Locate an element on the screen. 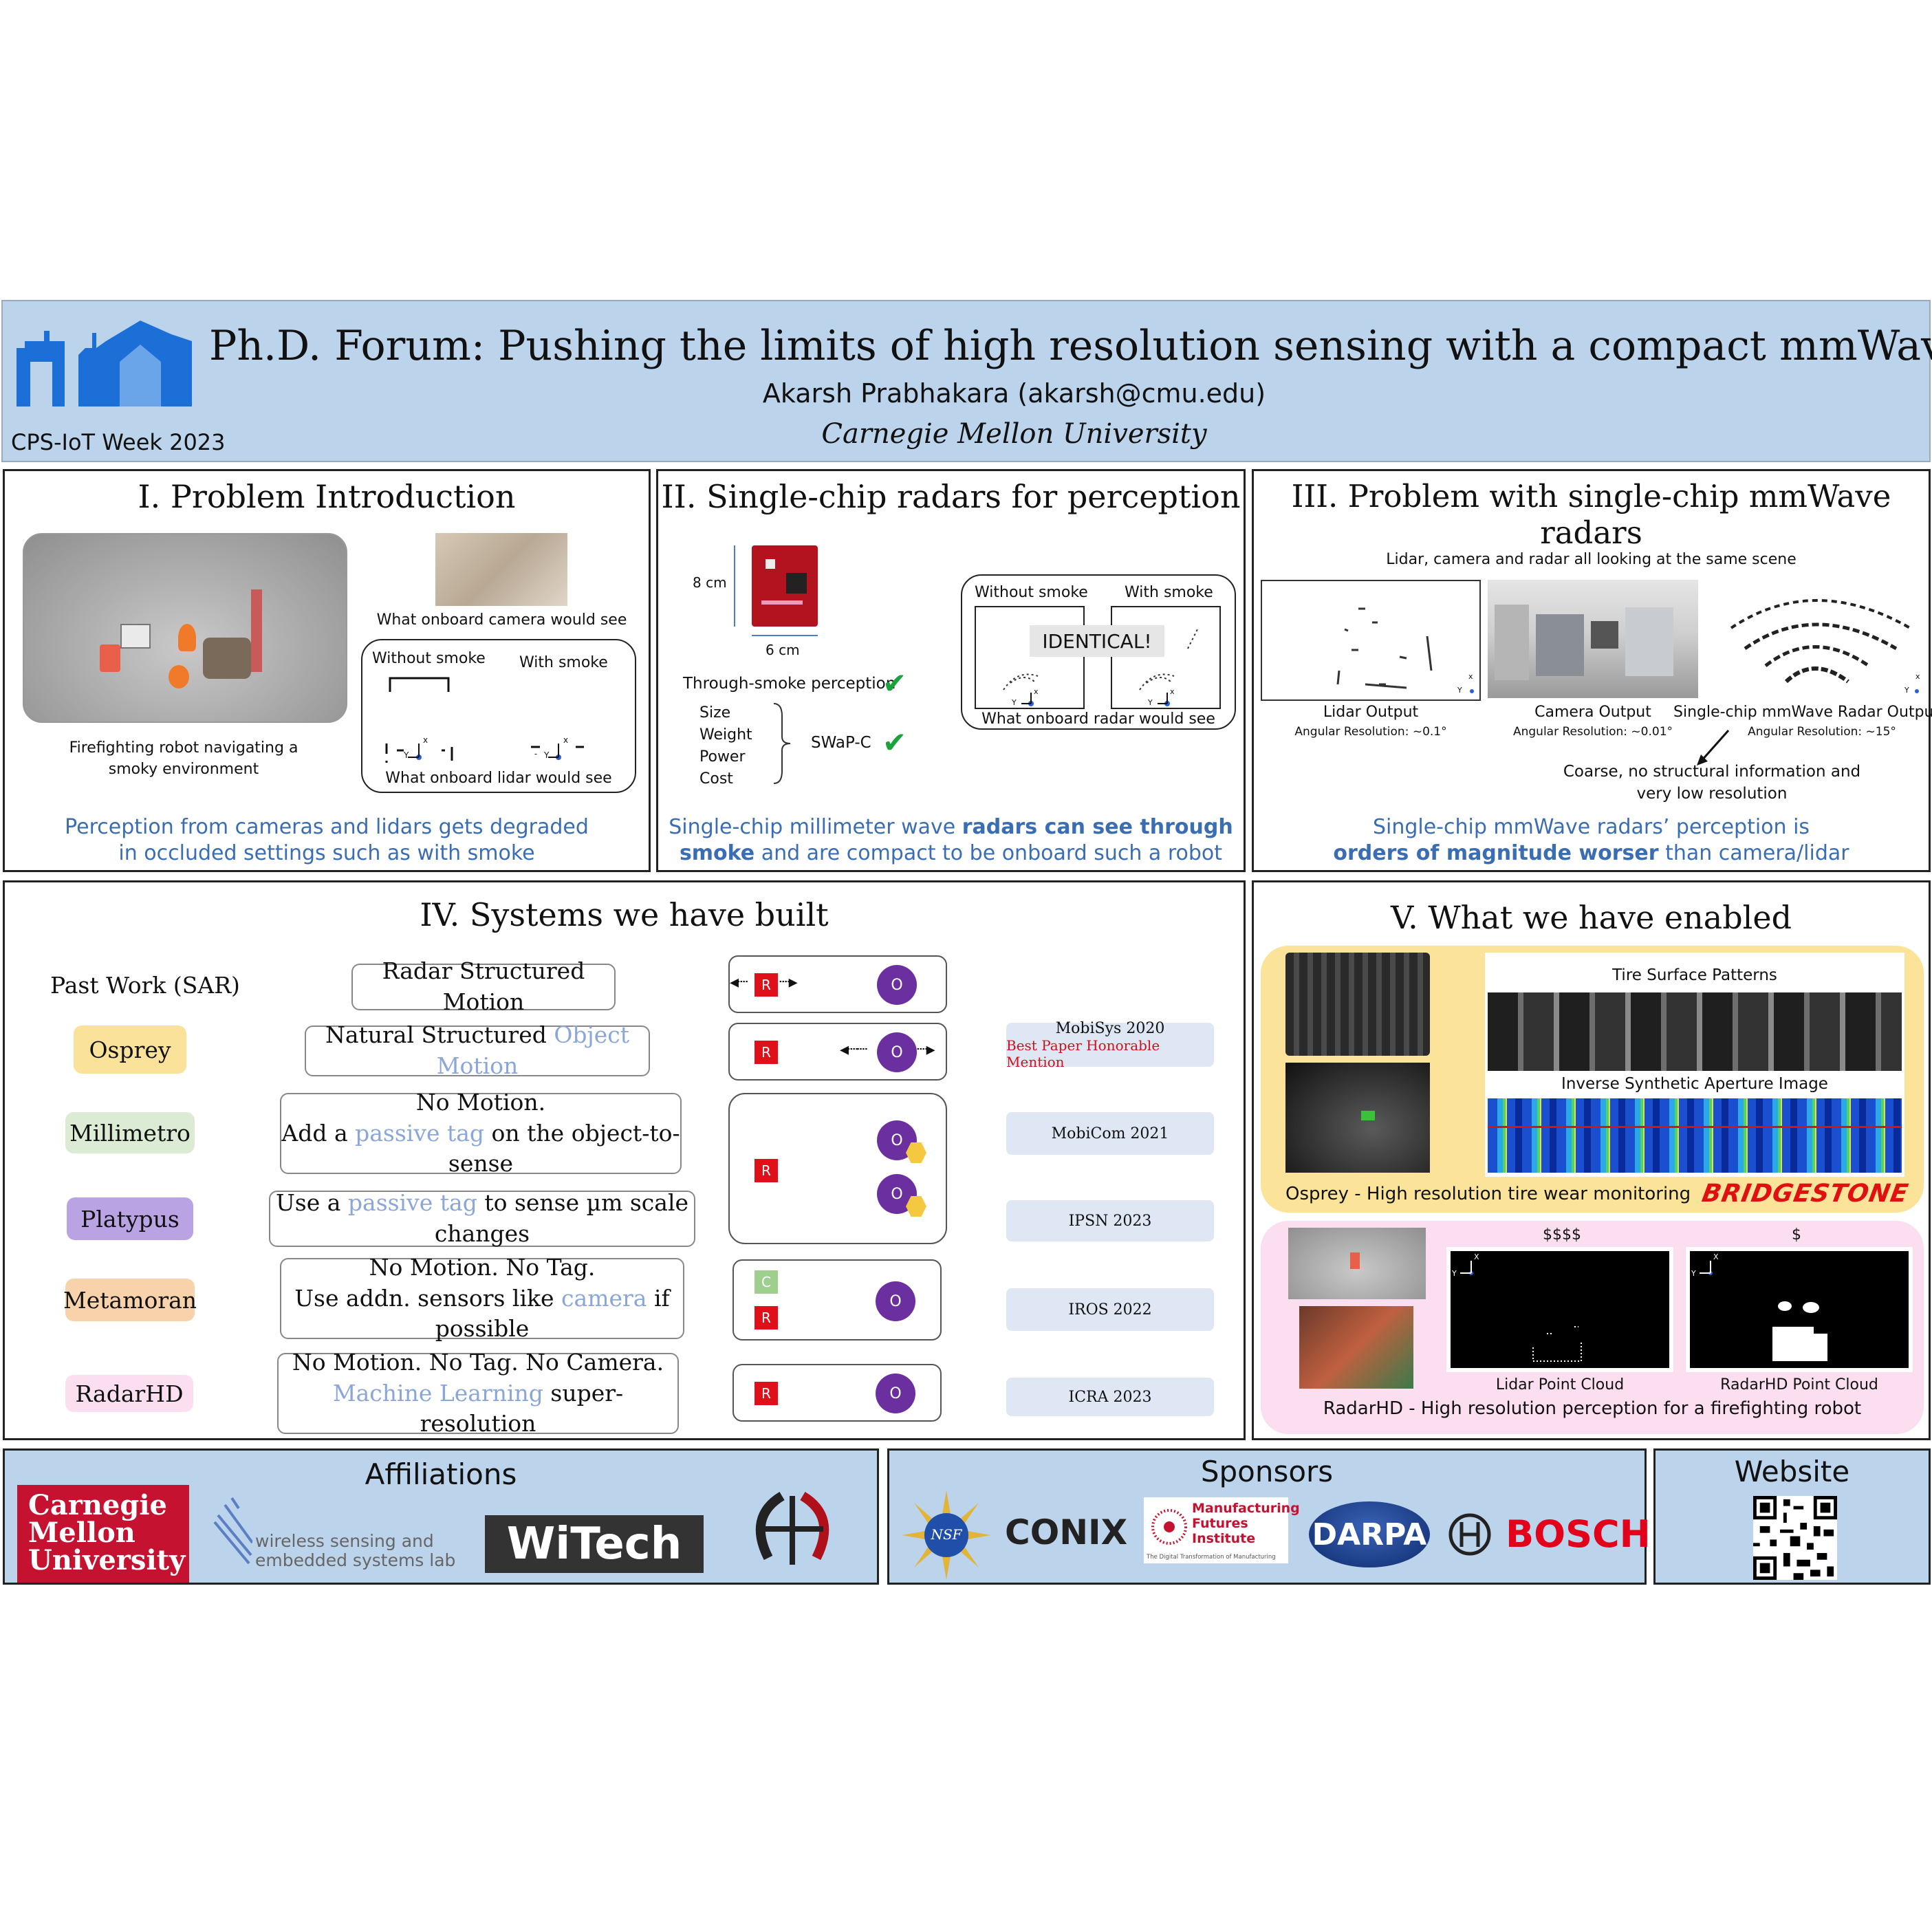 This screenshot has height=1932, width=1932. cost-high: $$$$ is located at coordinates (1562, 1235).